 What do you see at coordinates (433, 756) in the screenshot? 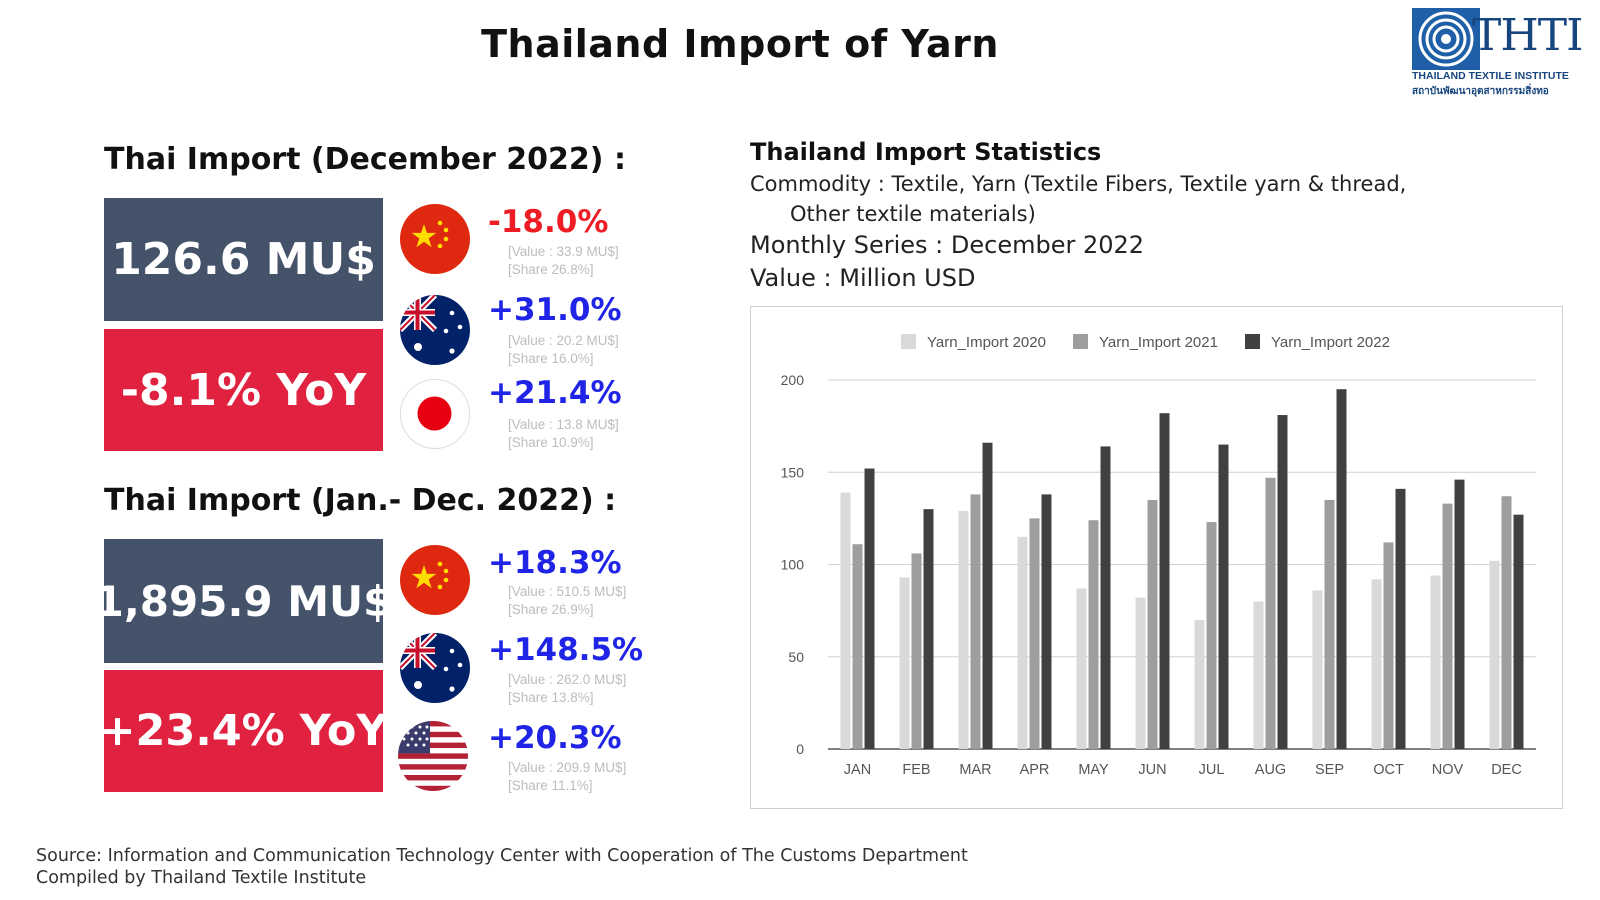
I see `usa-flag-icon` at bounding box center [433, 756].